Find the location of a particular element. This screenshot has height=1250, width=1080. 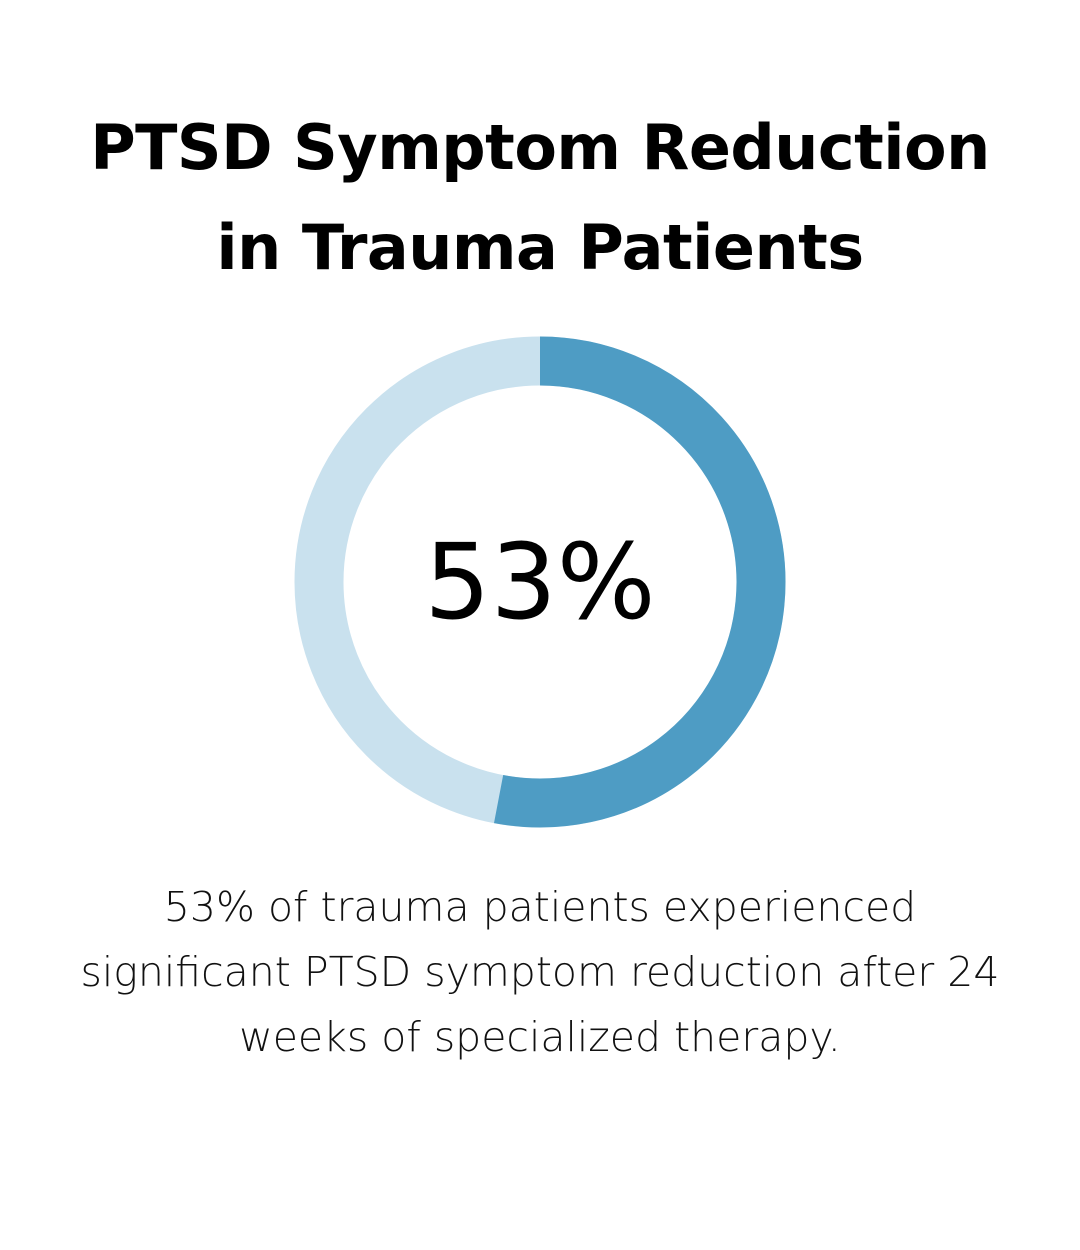

donut-value-slice is located at coordinates (640, 582).